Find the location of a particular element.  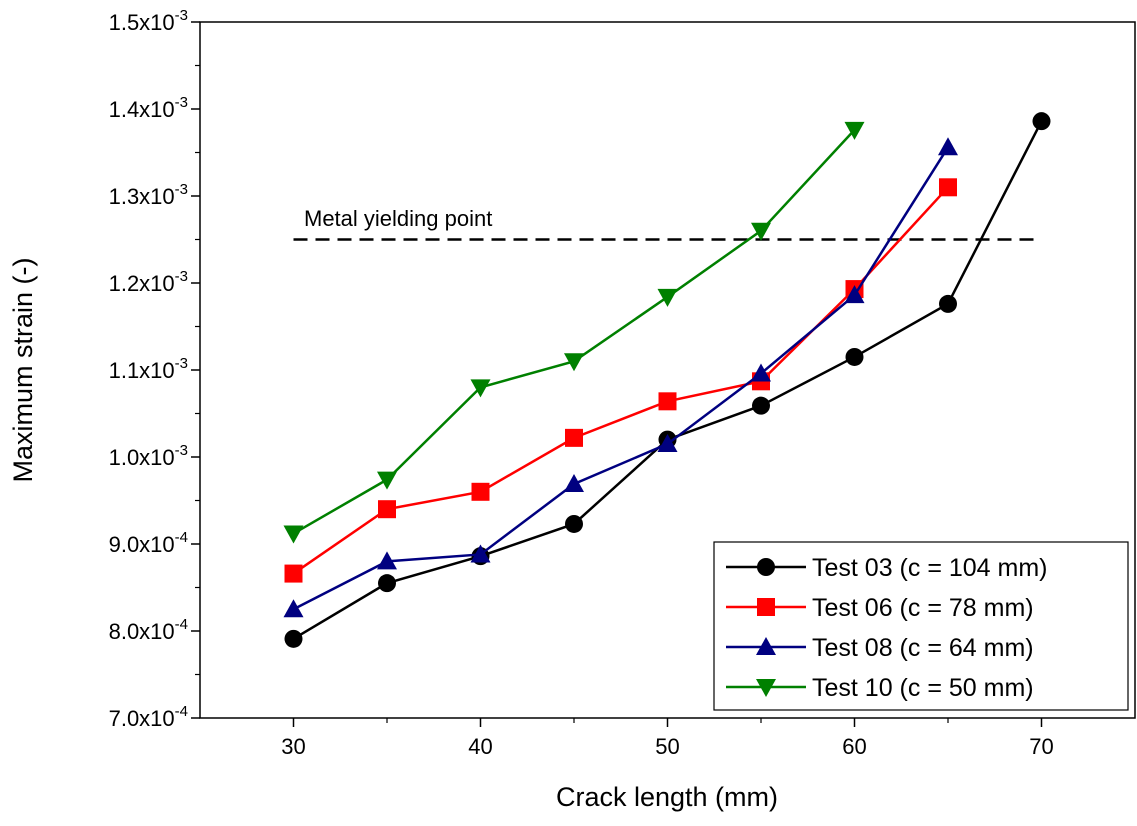

y-axis-title: Maximum strain (-) is located at coordinates (23, 369).